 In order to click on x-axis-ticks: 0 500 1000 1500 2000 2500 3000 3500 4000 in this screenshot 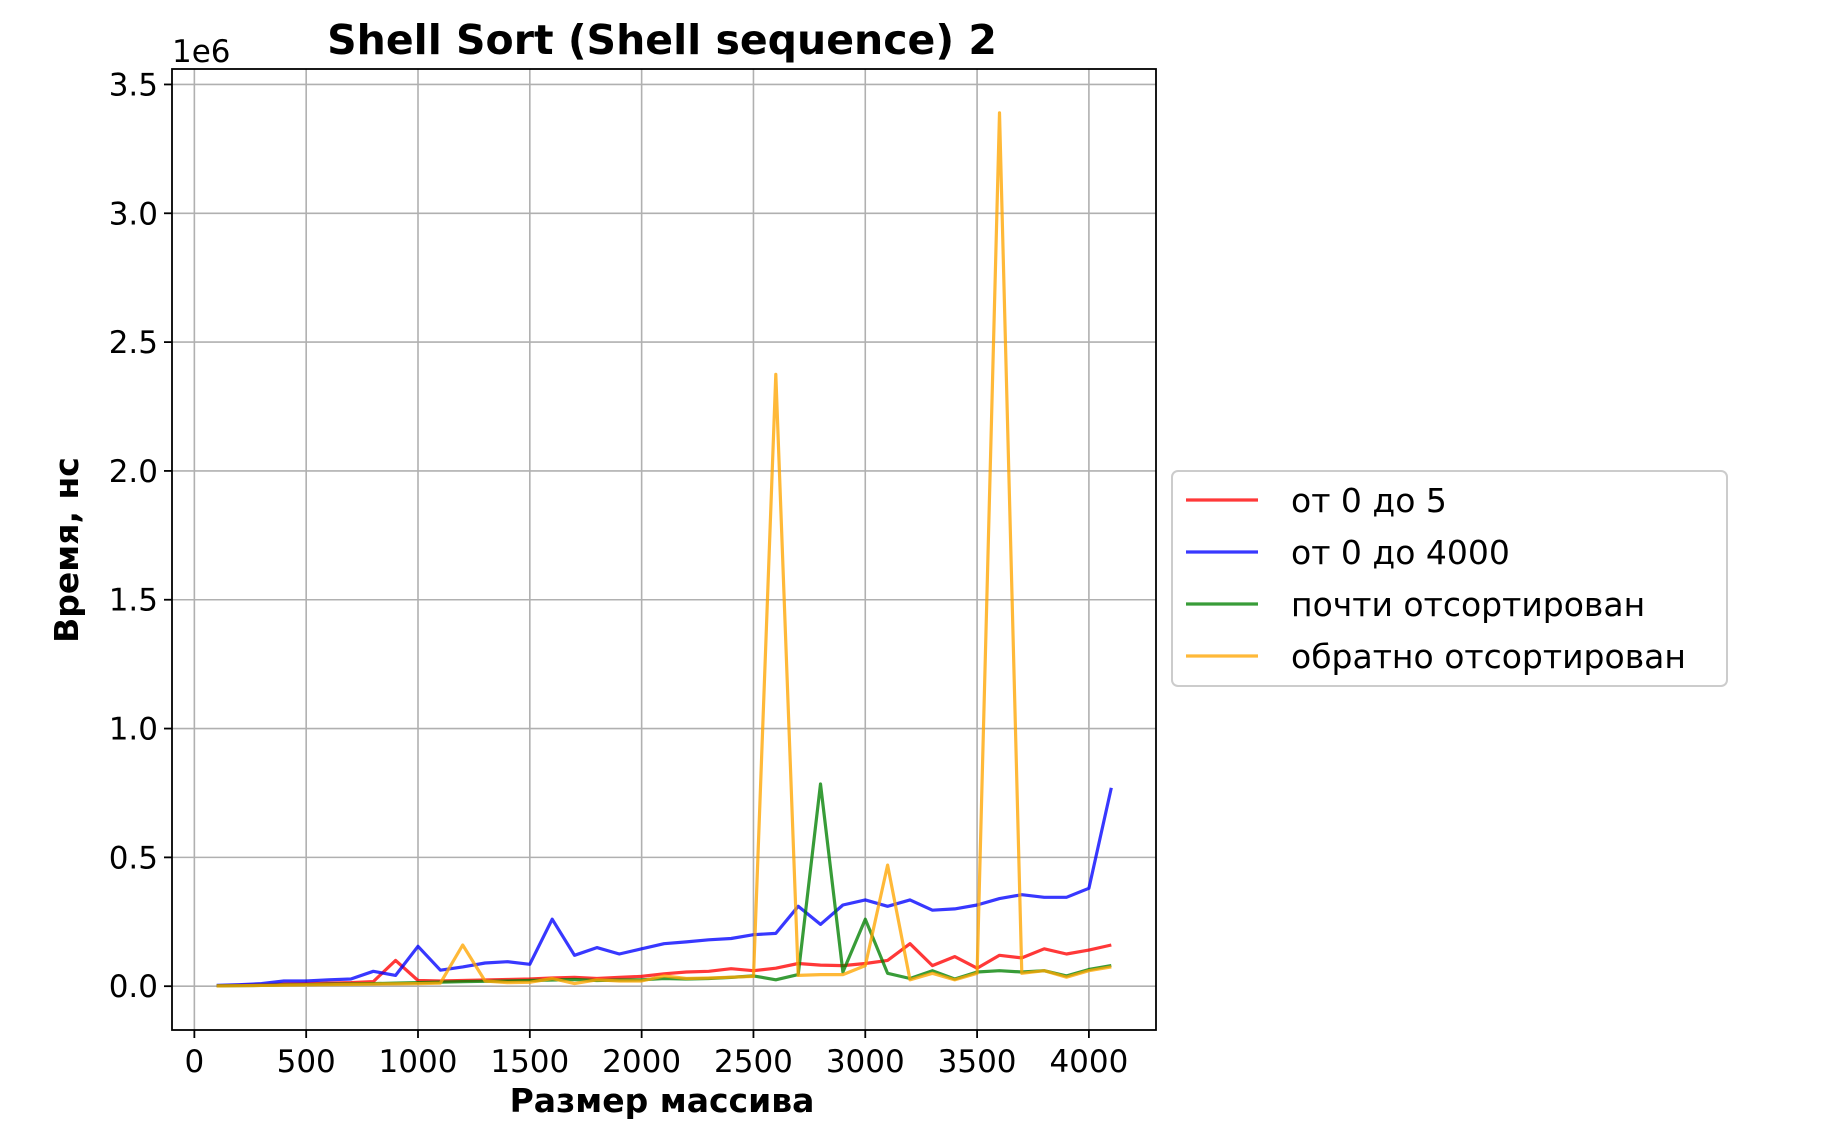, I will do `click(656, 1055)`.